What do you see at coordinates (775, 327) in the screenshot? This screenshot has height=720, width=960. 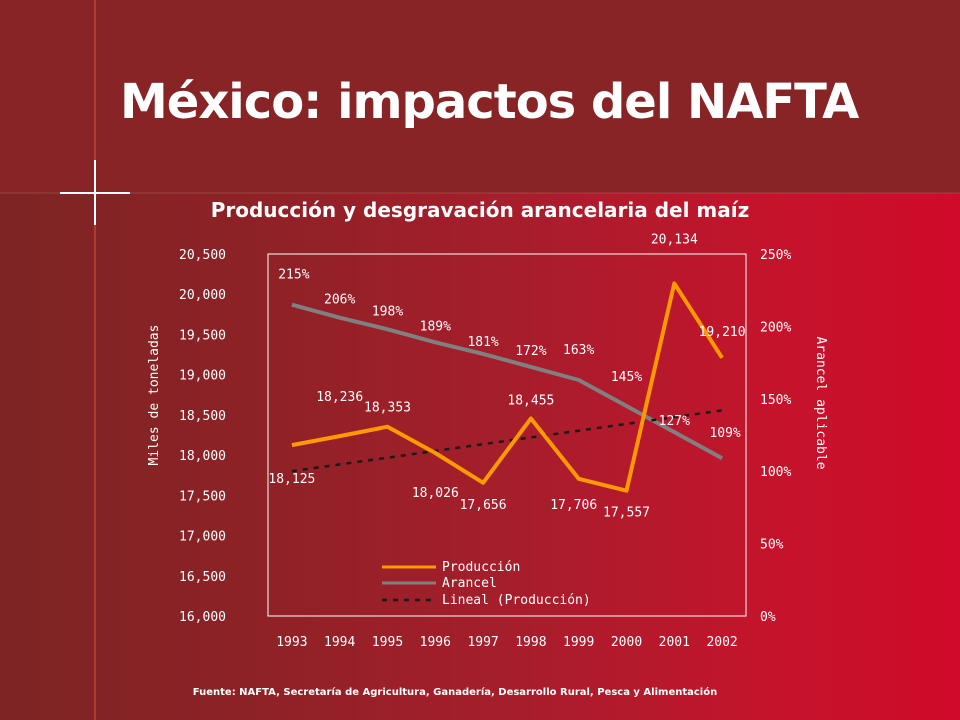 I see `y2-tick-label: 200%` at bounding box center [775, 327].